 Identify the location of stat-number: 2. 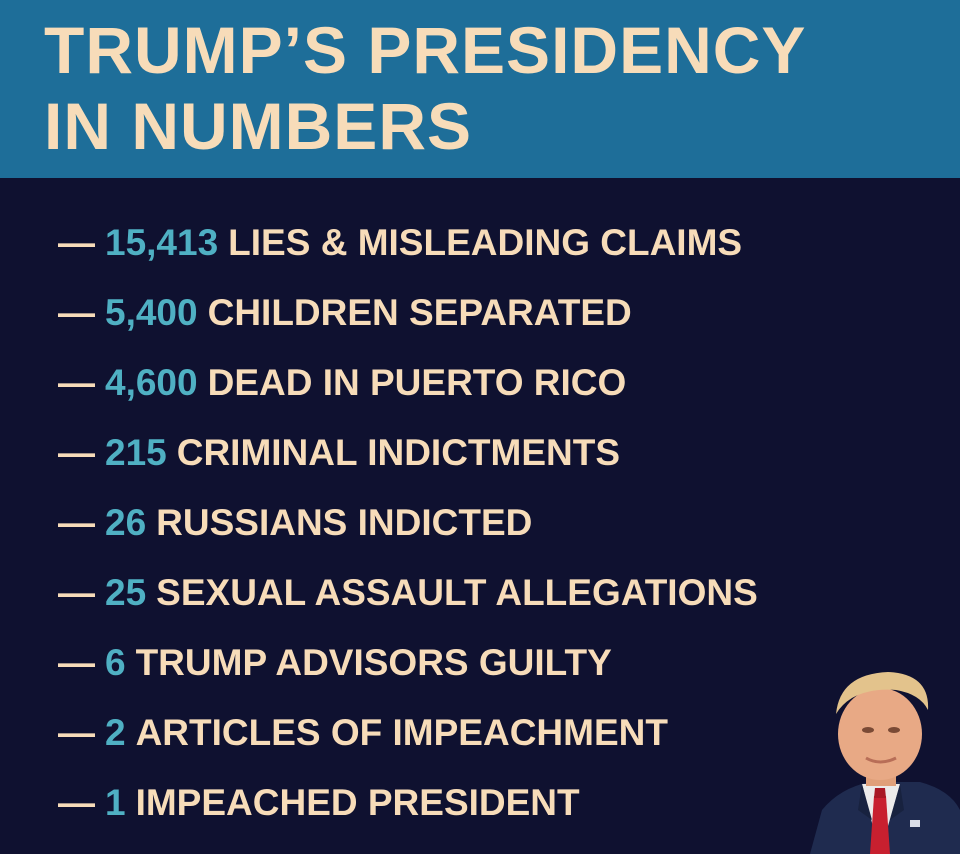
(115, 732).